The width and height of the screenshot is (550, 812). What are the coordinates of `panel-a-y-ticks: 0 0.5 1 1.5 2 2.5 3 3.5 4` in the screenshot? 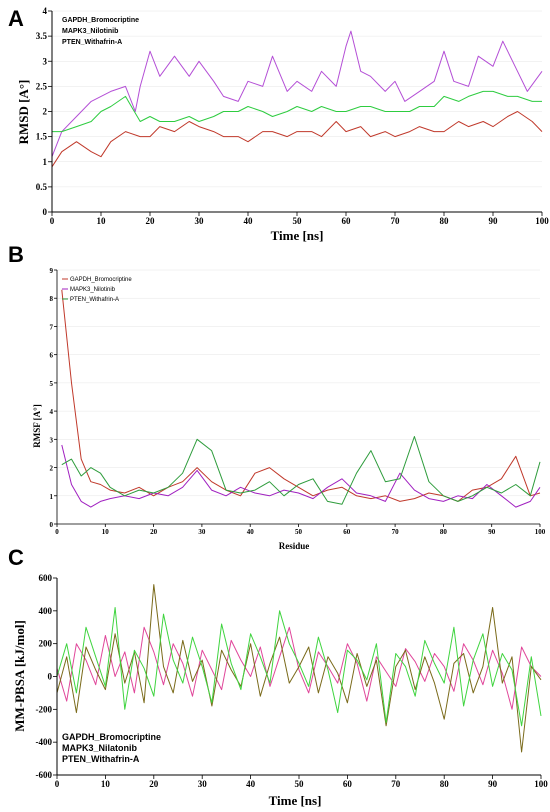 It's located at (44, 111).